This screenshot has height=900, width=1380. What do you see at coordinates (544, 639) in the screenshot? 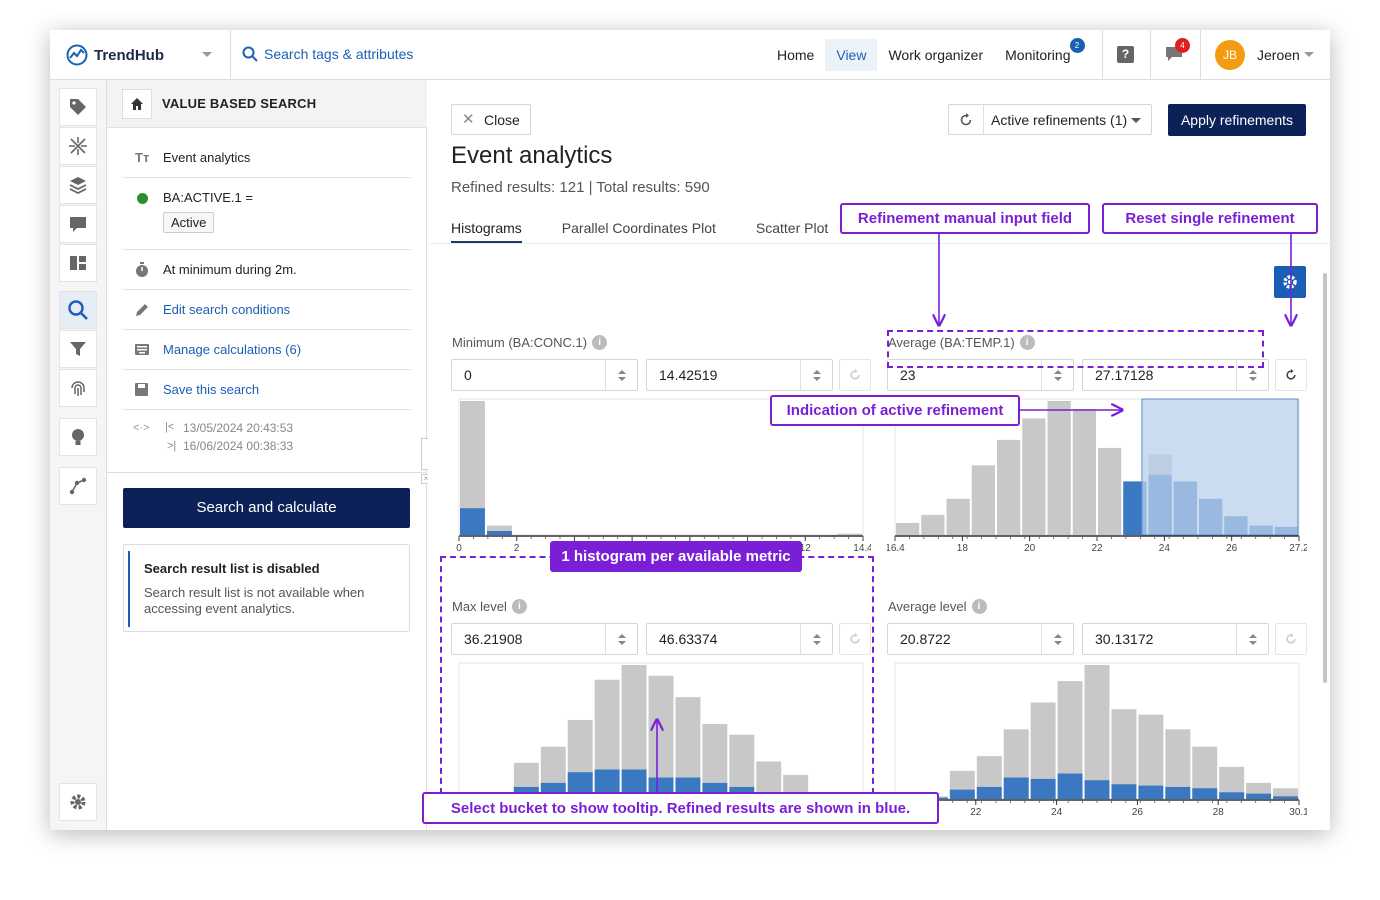
I see `min-input: 36.21908` at bounding box center [544, 639].